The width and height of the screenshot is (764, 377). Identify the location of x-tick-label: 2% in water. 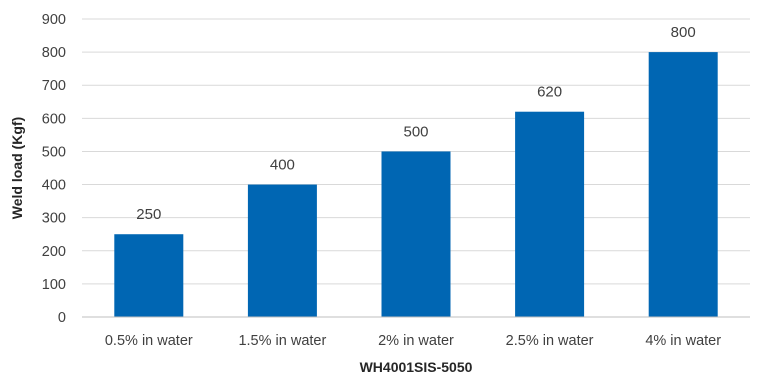
(416, 341).